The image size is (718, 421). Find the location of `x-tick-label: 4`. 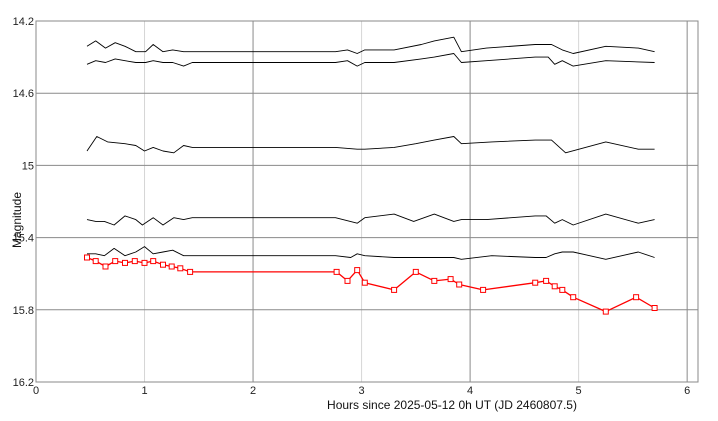

x-tick-label: 4 is located at coordinates (470, 391).